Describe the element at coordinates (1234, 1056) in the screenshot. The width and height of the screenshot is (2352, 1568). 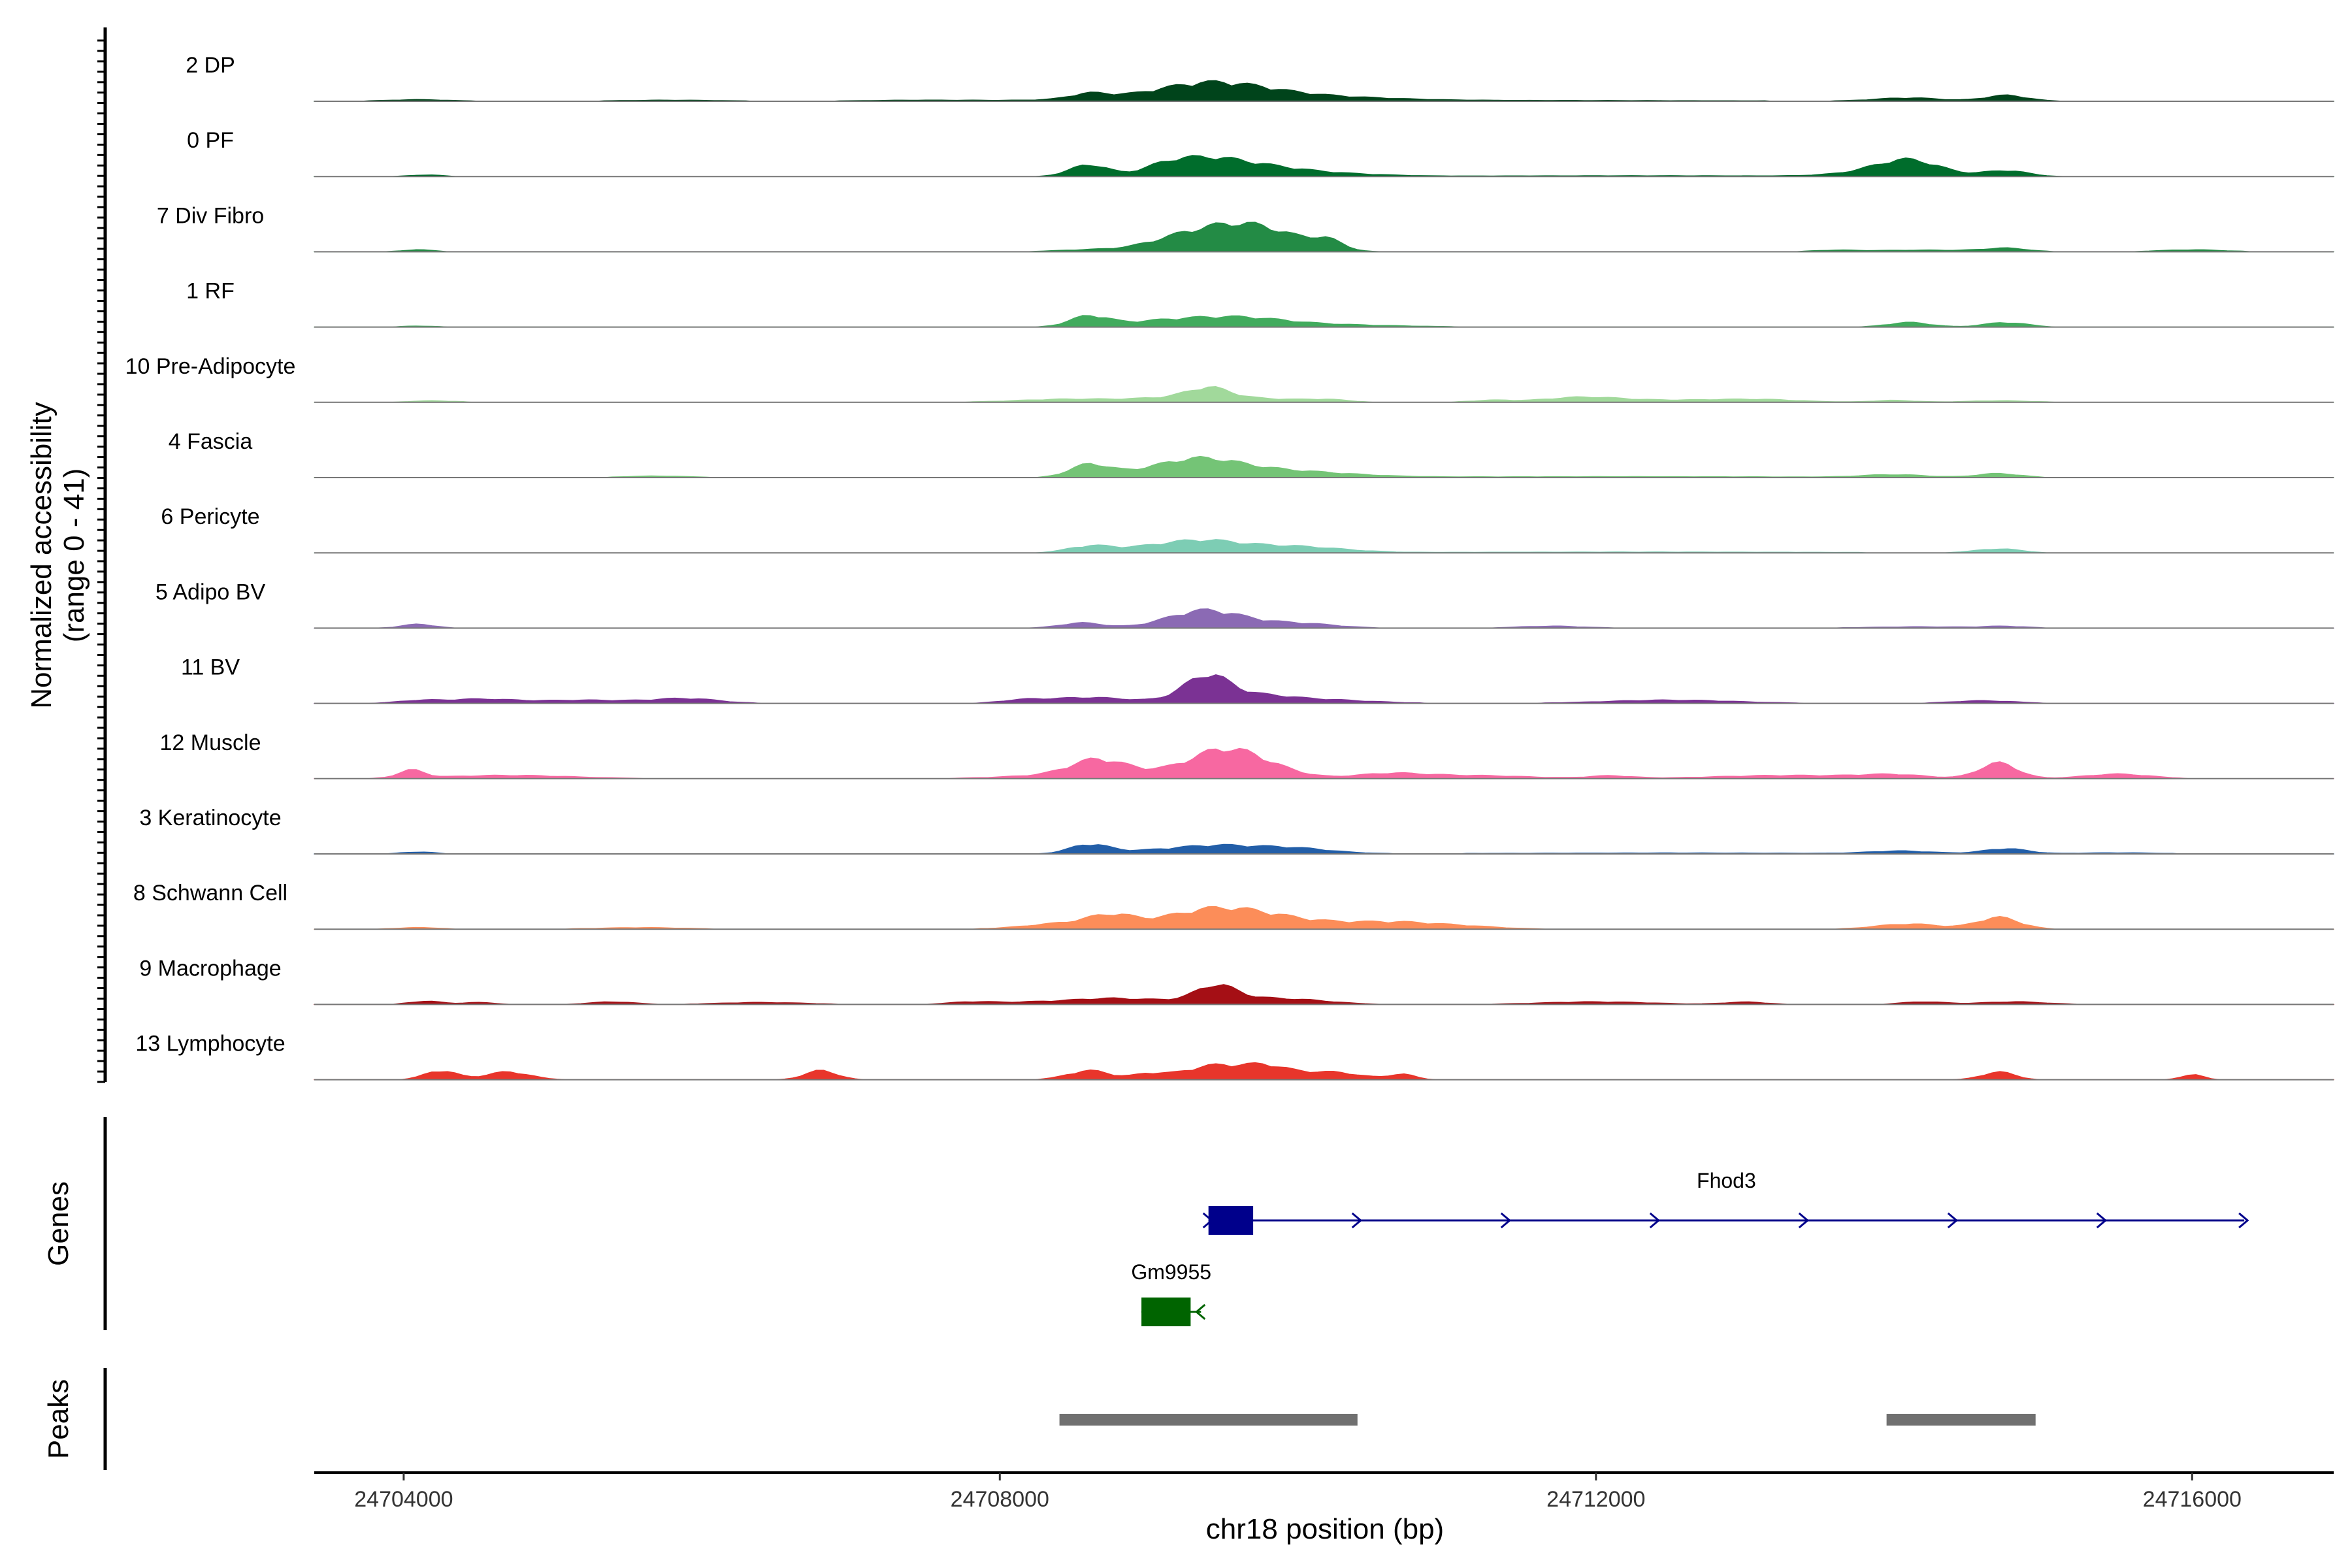
I see `track-13-lymphocyte: 13 Lymphocyte` at that location.